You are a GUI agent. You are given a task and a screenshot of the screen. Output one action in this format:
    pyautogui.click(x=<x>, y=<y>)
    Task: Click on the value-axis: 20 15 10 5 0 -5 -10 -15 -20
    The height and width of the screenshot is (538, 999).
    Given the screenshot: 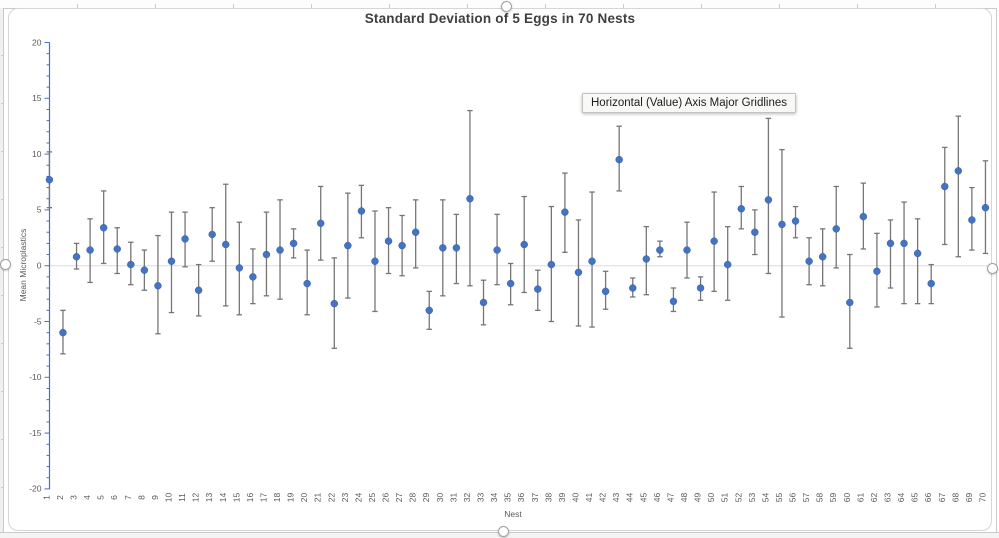 What is the action you would take?
    pyautogui.click(x=40, y=265)
    